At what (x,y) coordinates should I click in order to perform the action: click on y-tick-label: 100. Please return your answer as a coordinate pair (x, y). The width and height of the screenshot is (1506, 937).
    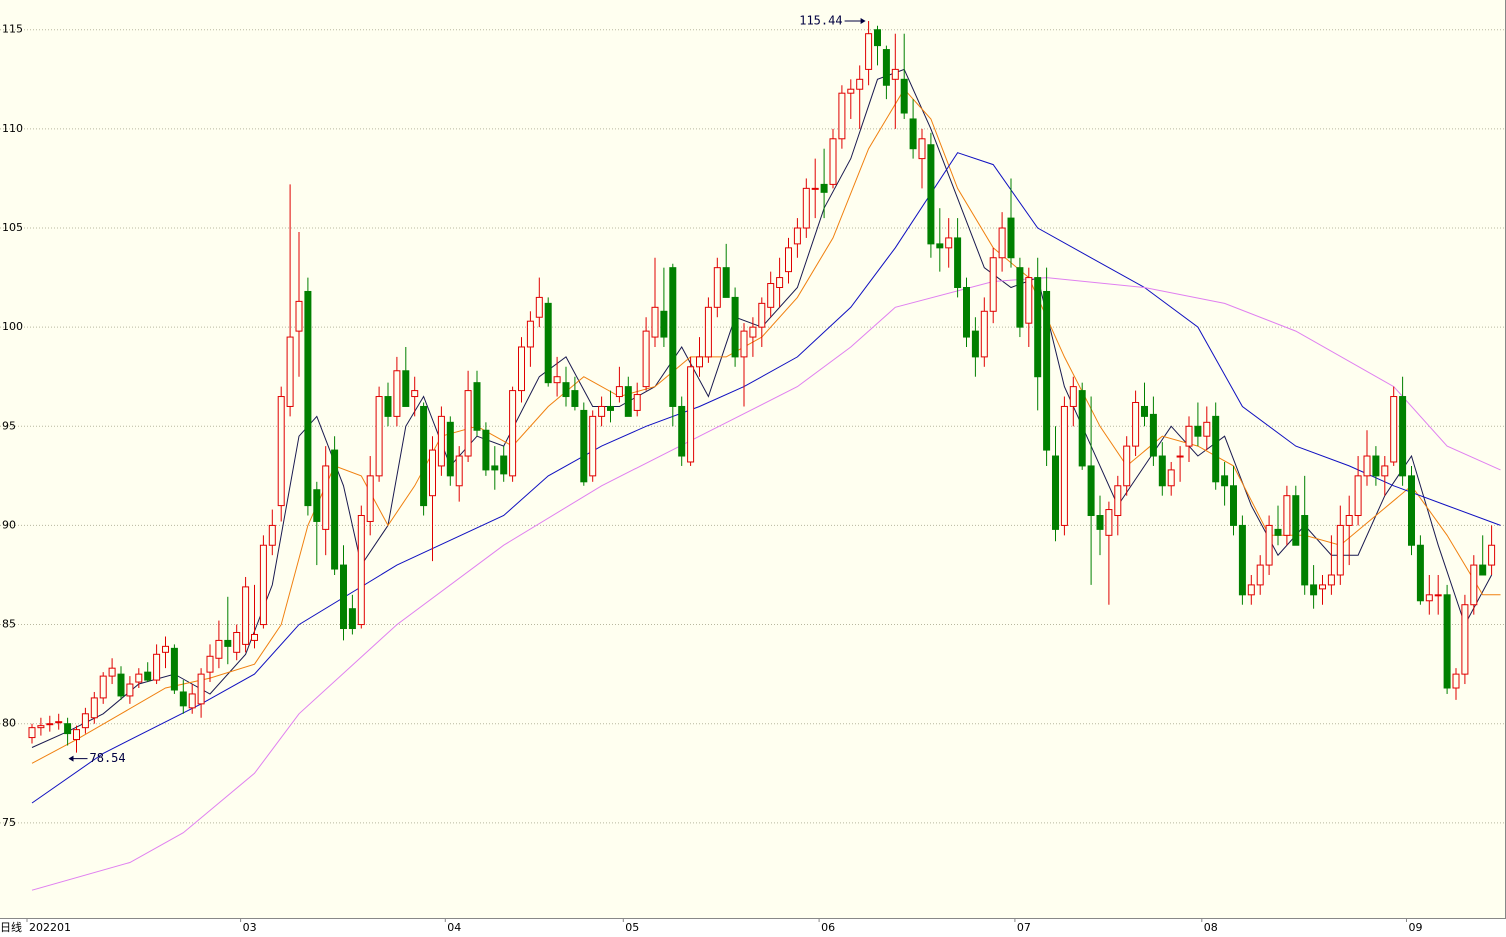
    Looking at the image, I should click on (12, 326).